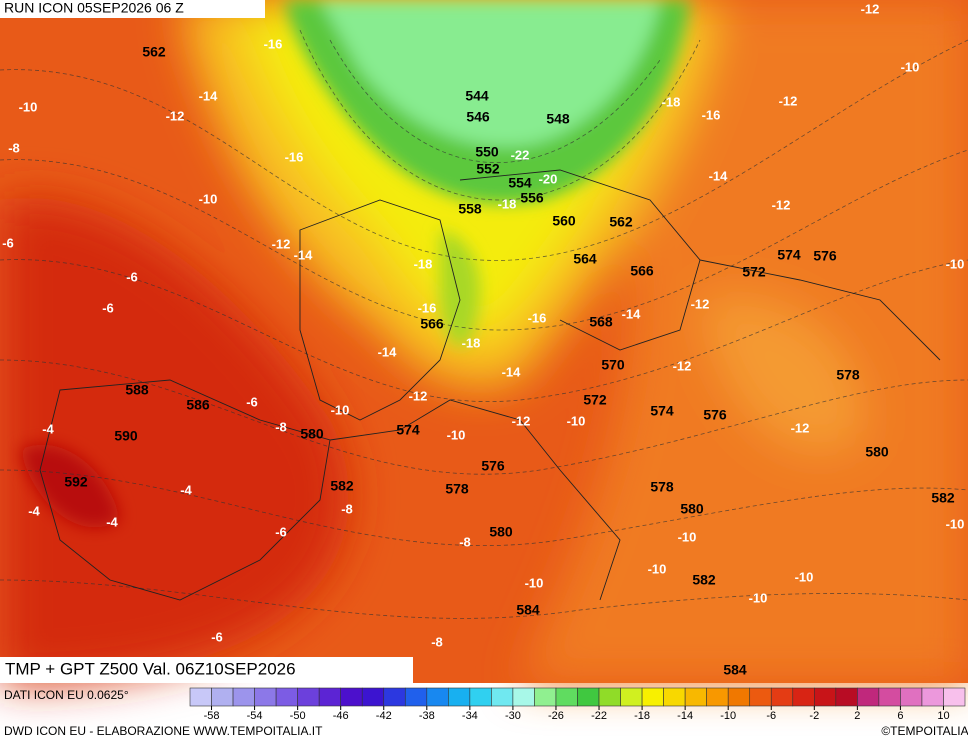  I want to click on colorbar-tick-label: 2, so click(857, 716).